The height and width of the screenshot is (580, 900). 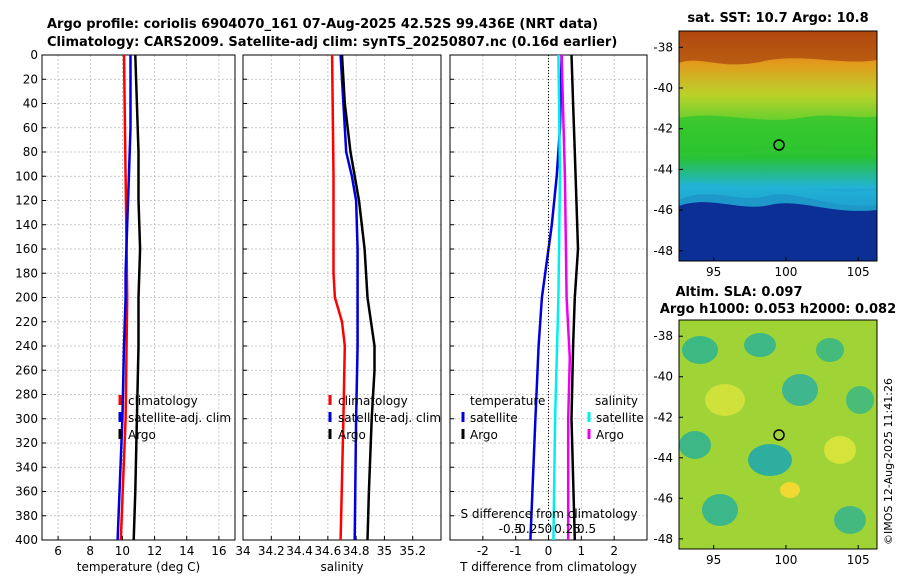 What do you see at coordinates (548, 567) in the screenshot?
I see `x-axis-label: T difference from climatology` at bounding box center [548, 567].